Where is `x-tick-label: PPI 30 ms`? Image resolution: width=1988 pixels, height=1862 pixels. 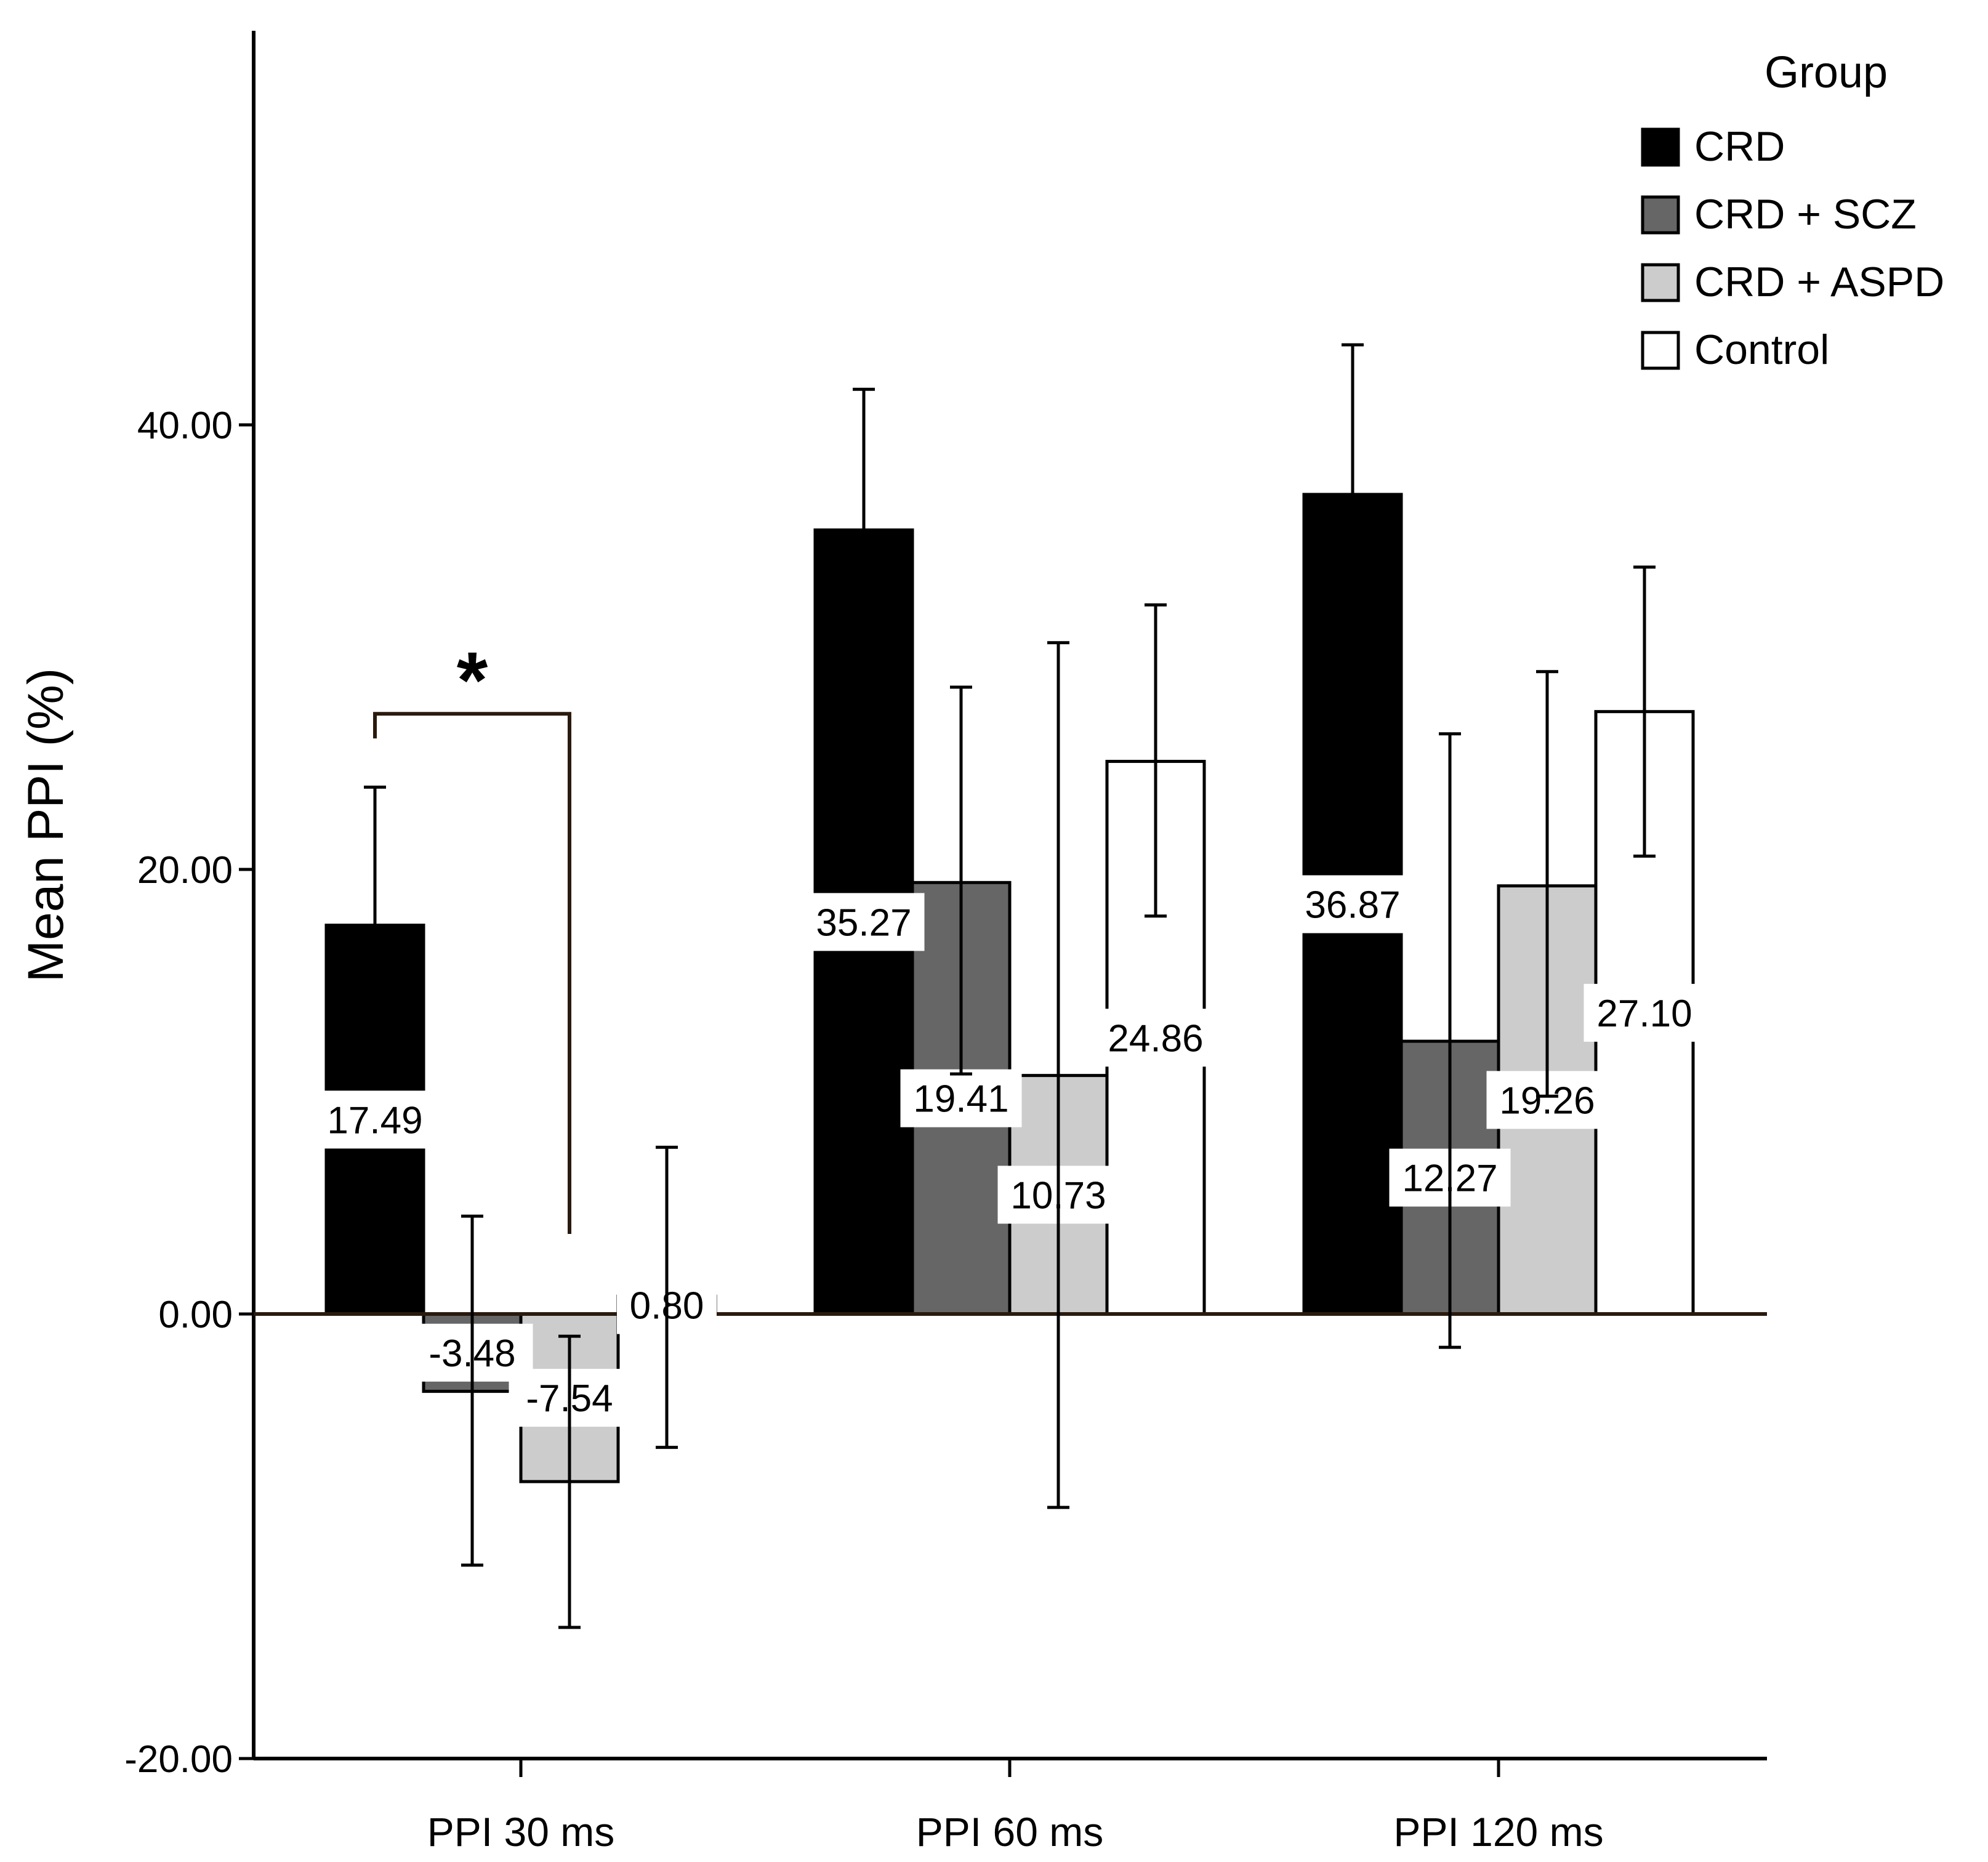 x-tick-label: PPI 30 ms is located at coordinates (520, 1832).